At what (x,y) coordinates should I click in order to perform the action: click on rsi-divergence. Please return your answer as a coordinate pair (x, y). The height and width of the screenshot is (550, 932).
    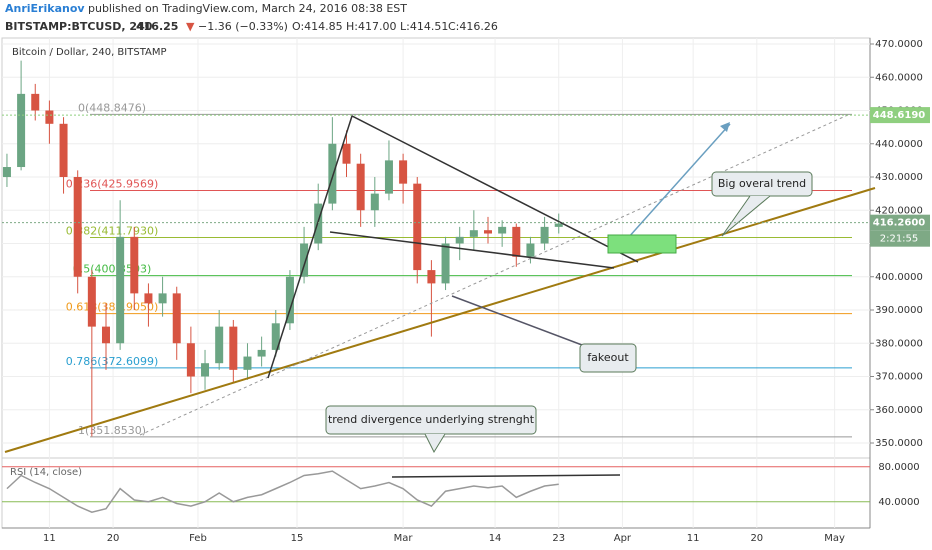
    Looking at the image, I should click on (506, 476).